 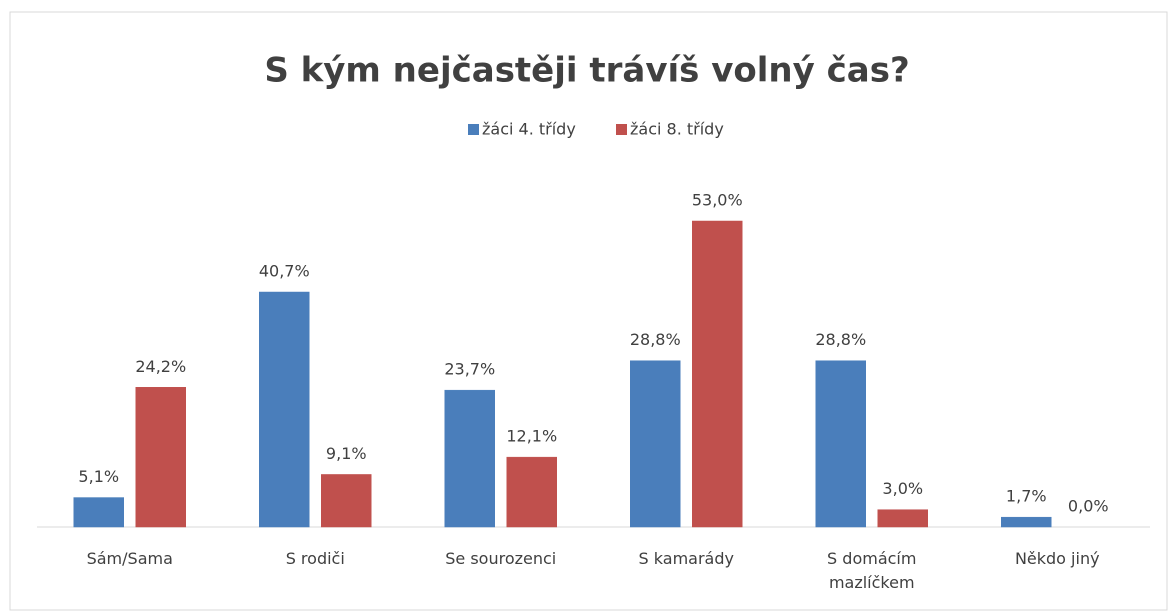 What do you see at coordinates (586, 71) in the screenshot?
I see `chart-title: S kým nejčastěji trávíš volný čas?` at bounding box center [586, 71].